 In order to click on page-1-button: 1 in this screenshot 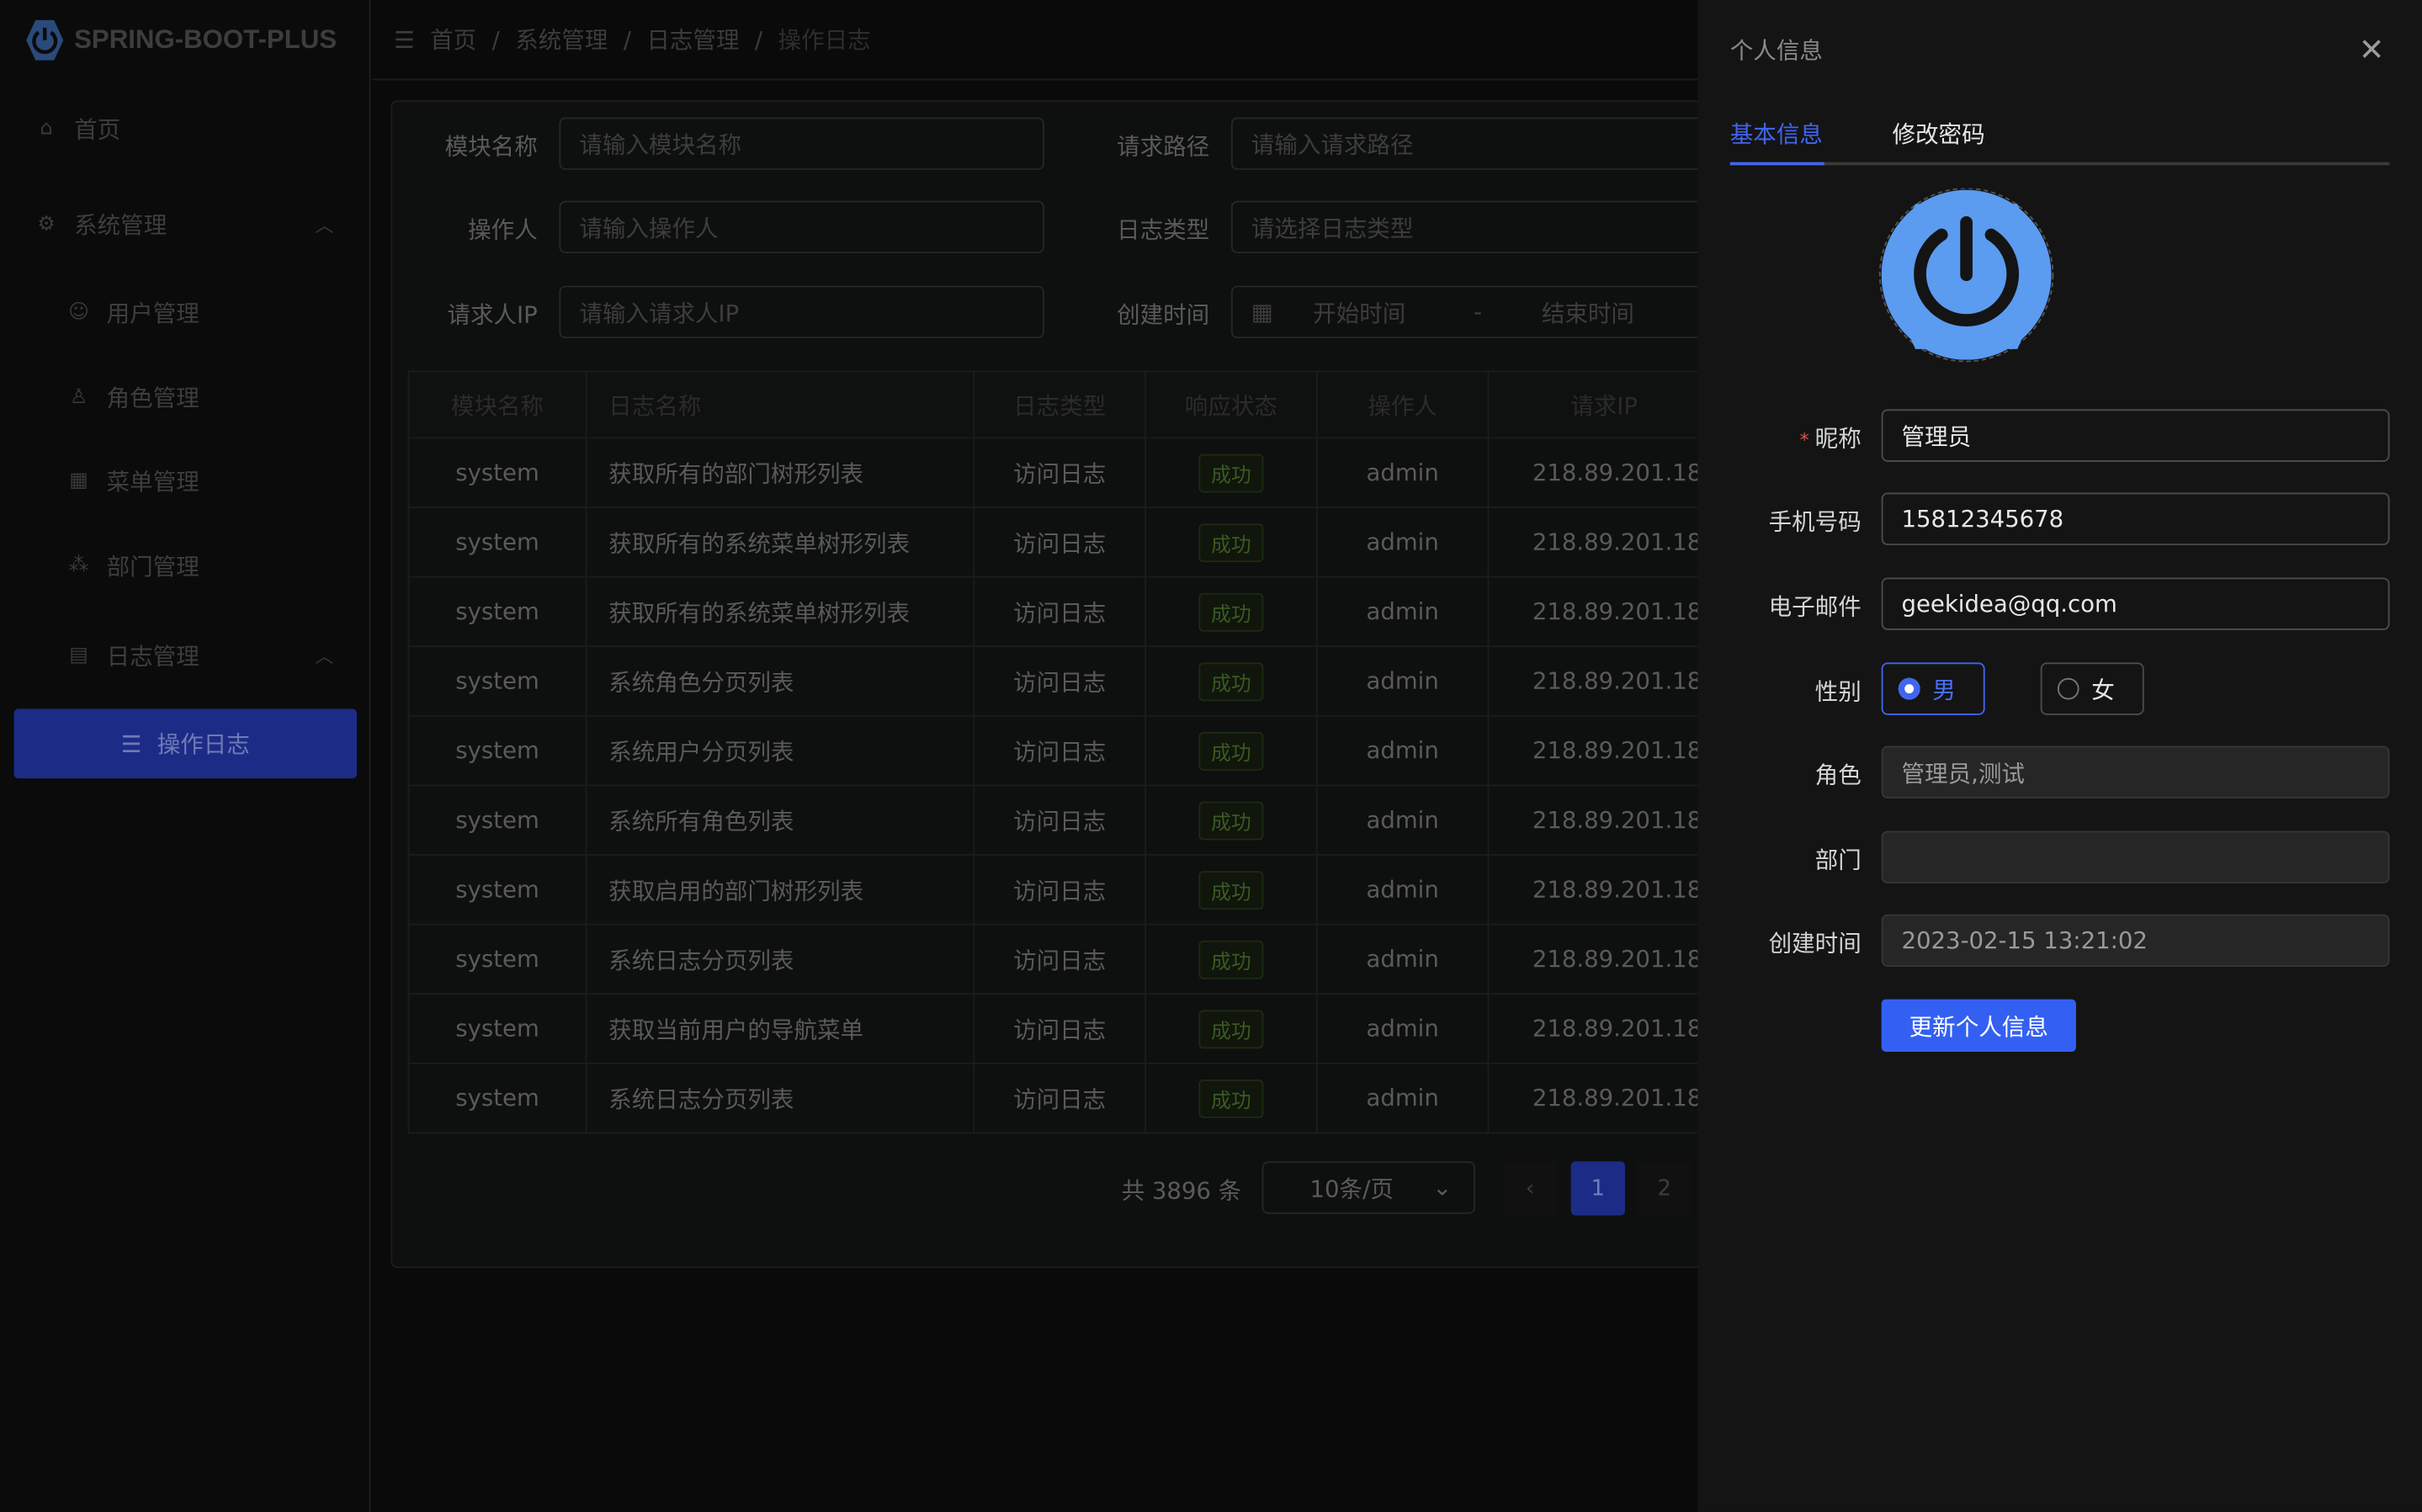, I will do `click(1597, 1188)`.